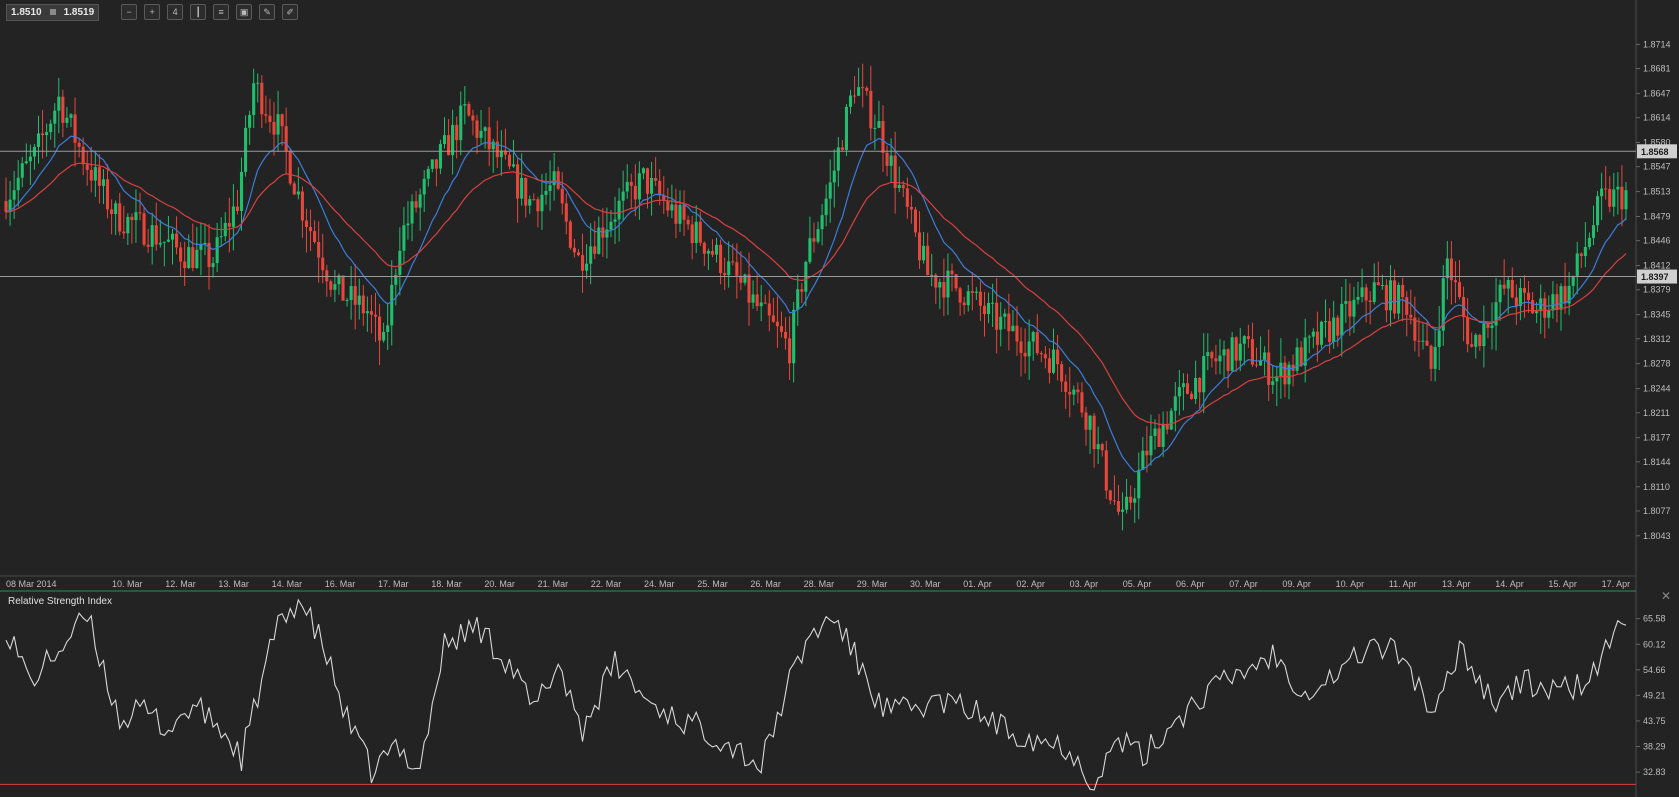  What do you see at coordinates (1665, 596) in the screenshot?
I see `rsi-close-icon: ✕` at bounding box center [1665, 596].